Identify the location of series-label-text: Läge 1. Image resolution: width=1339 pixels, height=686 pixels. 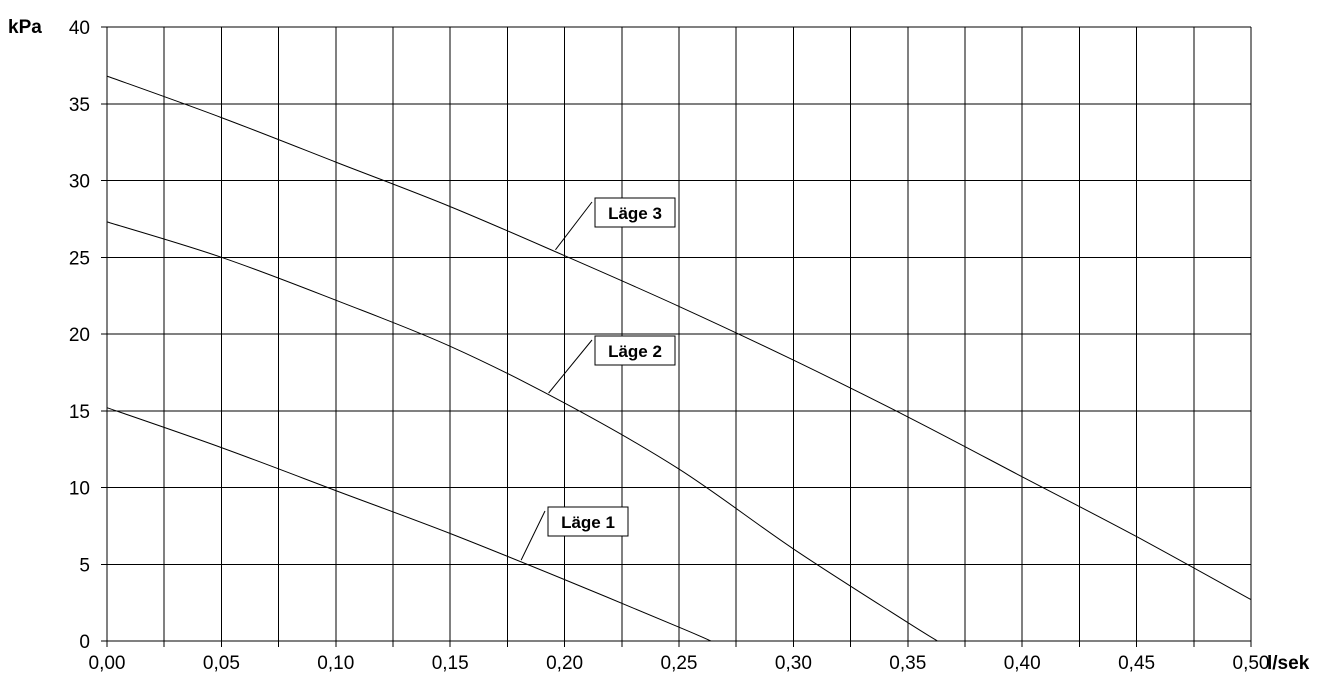
(588, 522).